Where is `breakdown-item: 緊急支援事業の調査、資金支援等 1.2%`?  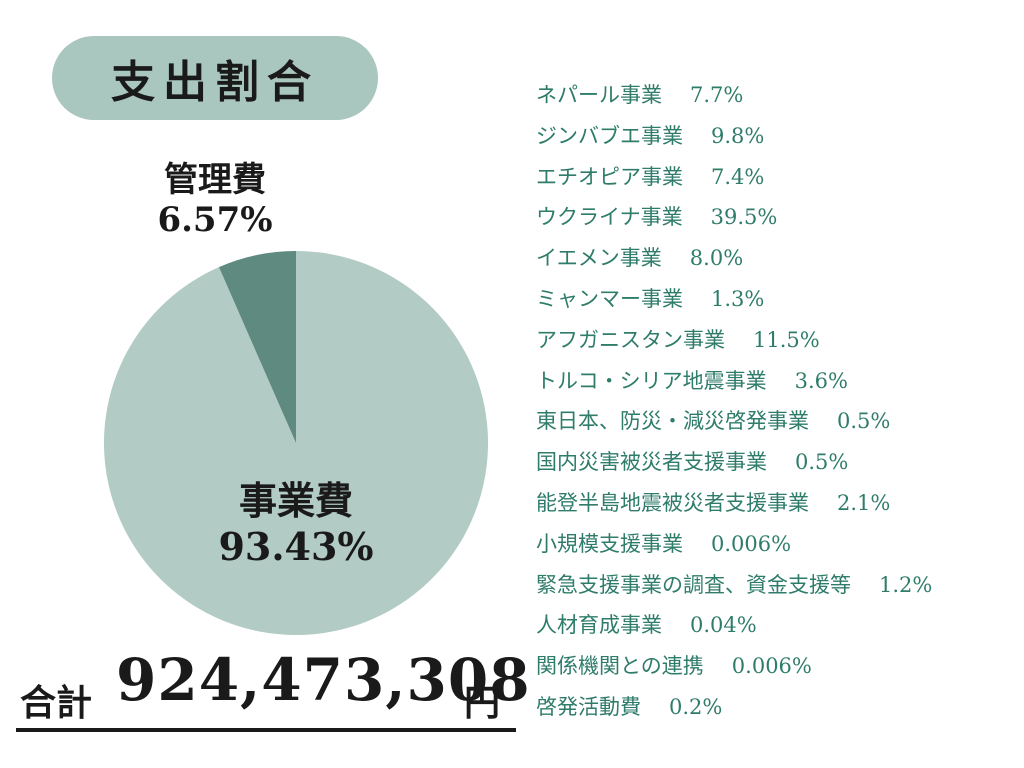 breakdown-item: 緊急支援事業の調査、資金支援等 1.2% is located at coordinates (776, 588).